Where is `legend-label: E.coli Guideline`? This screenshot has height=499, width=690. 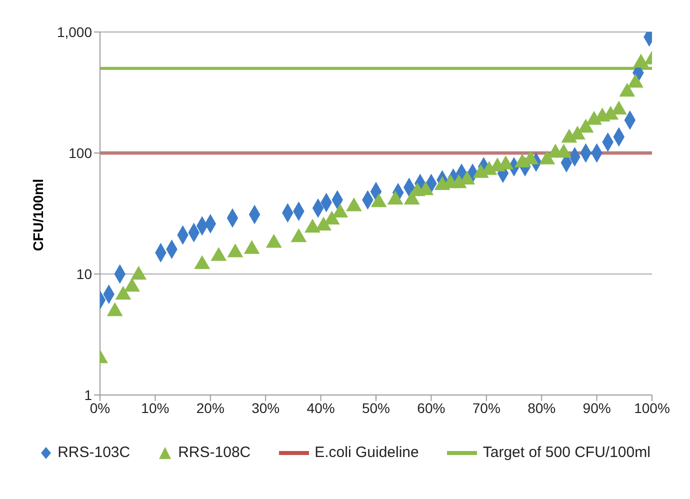
legend-label: E.coli Guideline is located at coordinates (366, 452).